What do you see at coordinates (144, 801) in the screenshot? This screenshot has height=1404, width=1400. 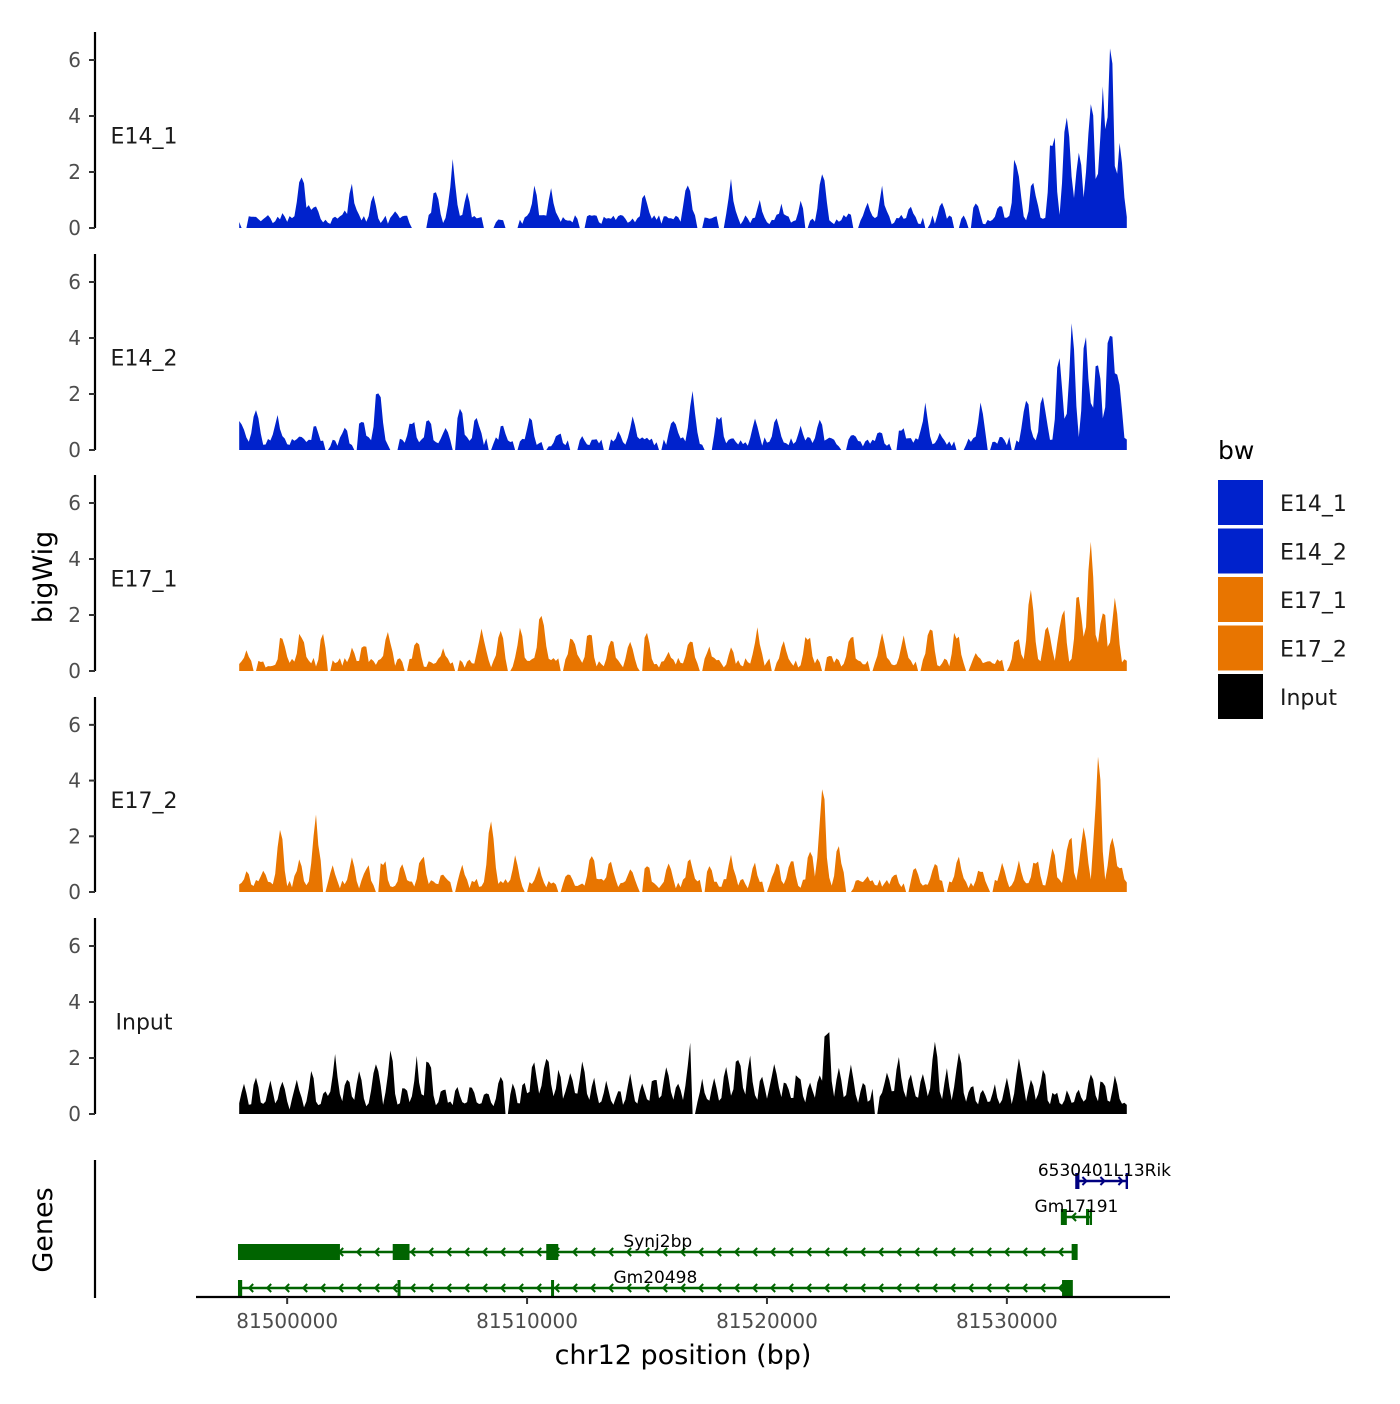 I see `track-label: E17_2` at bounding box center [144, 801].